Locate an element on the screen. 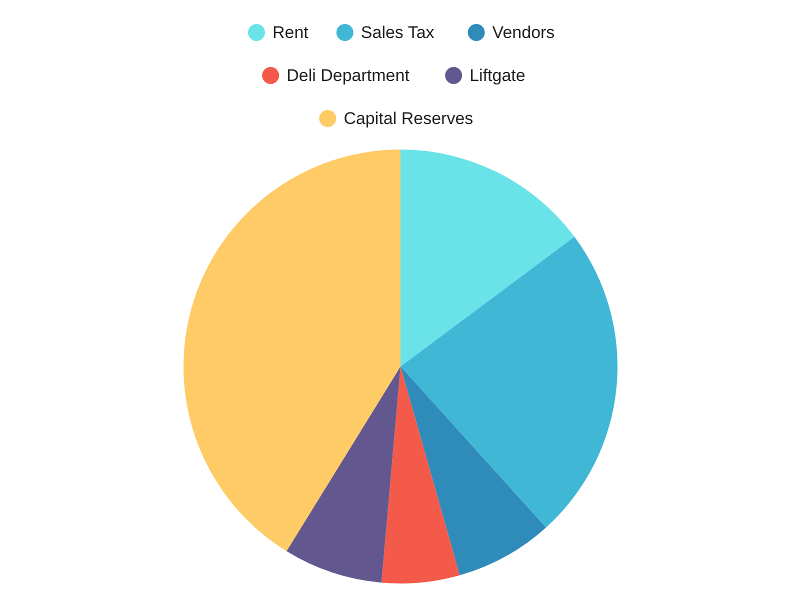 This screenshot has width=800, height=600. legend-label: Sales Tax is located at coordinates (397, 32).